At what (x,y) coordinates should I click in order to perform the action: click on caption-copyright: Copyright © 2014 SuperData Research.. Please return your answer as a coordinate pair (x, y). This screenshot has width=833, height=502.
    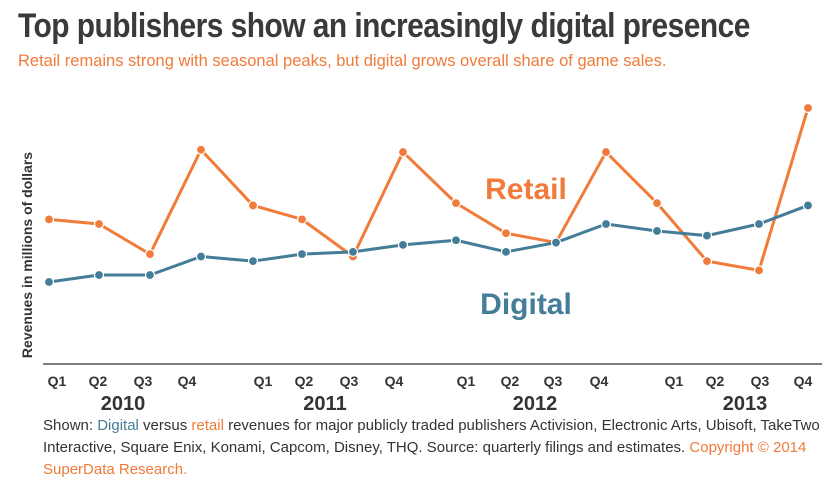
    Looking at the image, I should click on (425, 458).